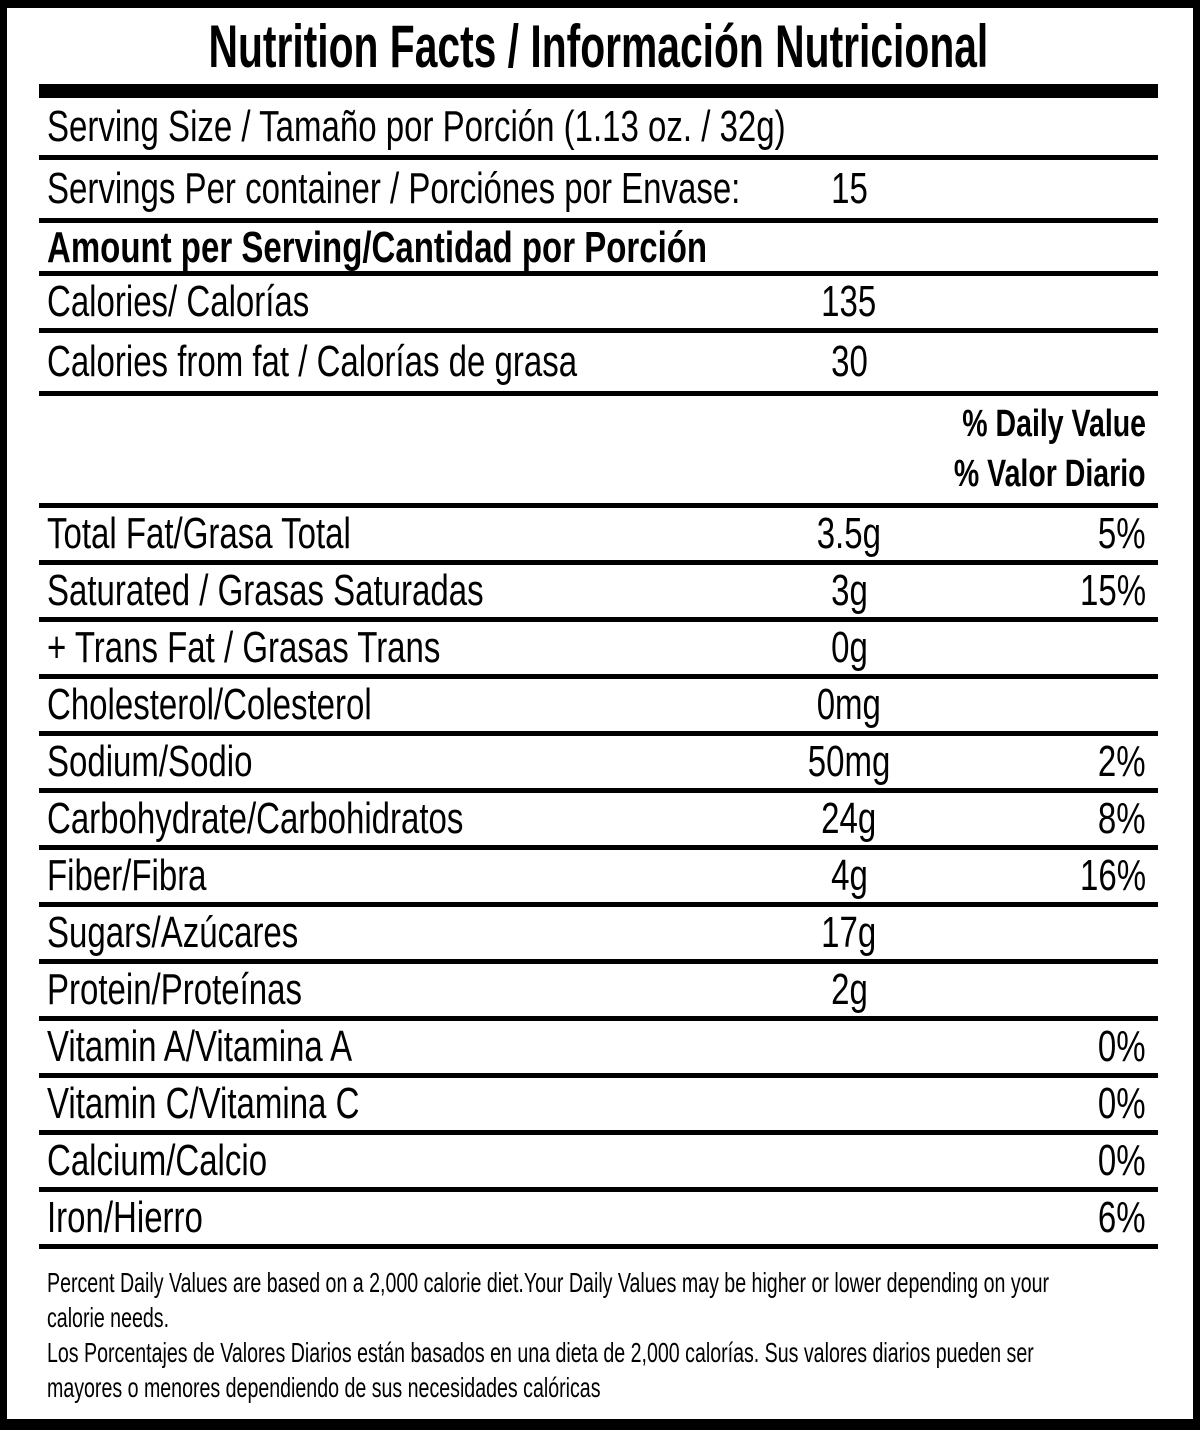  Describe the element at coordinates (199, 533) in the screenshot. I see `nutrient-label: Total Fat/Grasa Total` at that location.